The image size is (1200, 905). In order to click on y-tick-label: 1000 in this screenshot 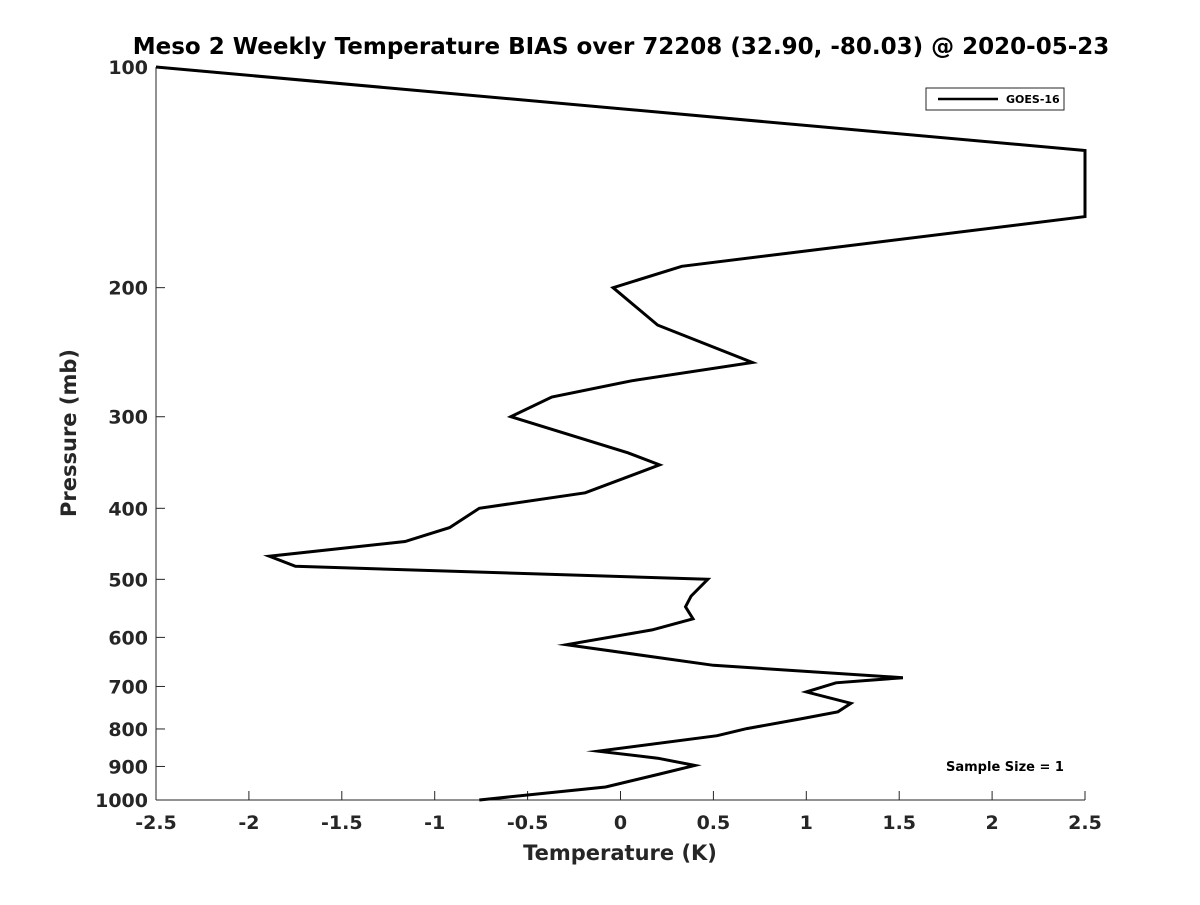, I will do `click(121, 801)`.